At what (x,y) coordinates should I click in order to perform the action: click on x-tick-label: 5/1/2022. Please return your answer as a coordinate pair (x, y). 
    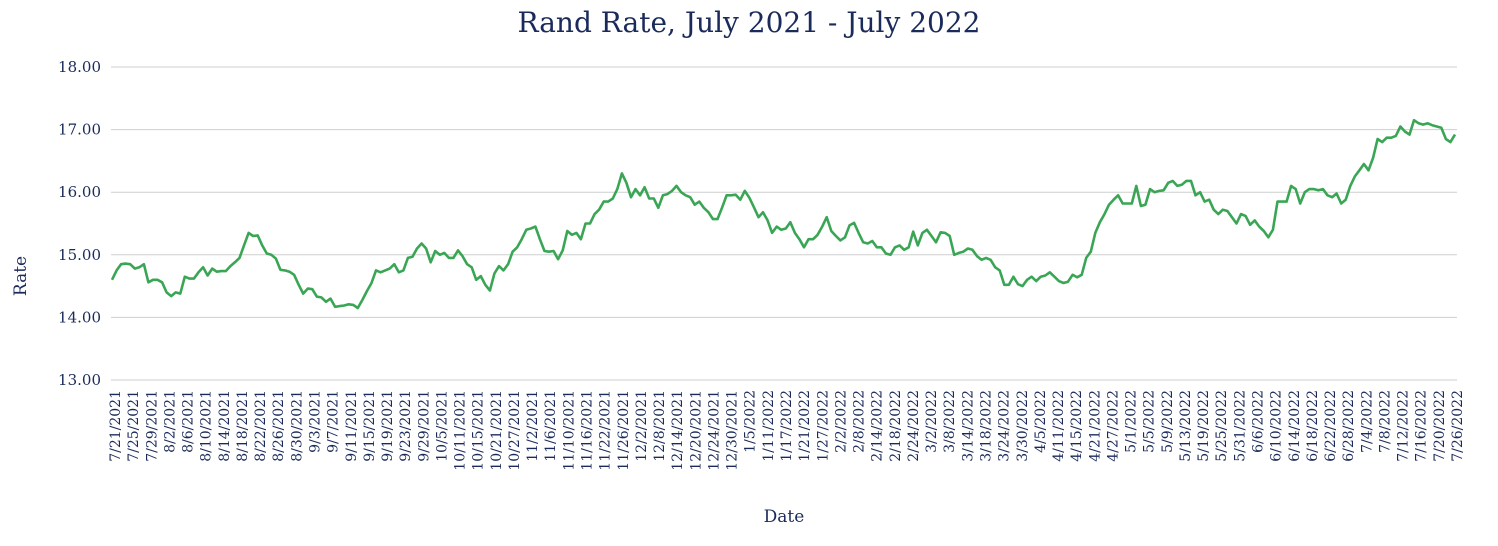
    Looking at the image, I should click on (1132, 421).